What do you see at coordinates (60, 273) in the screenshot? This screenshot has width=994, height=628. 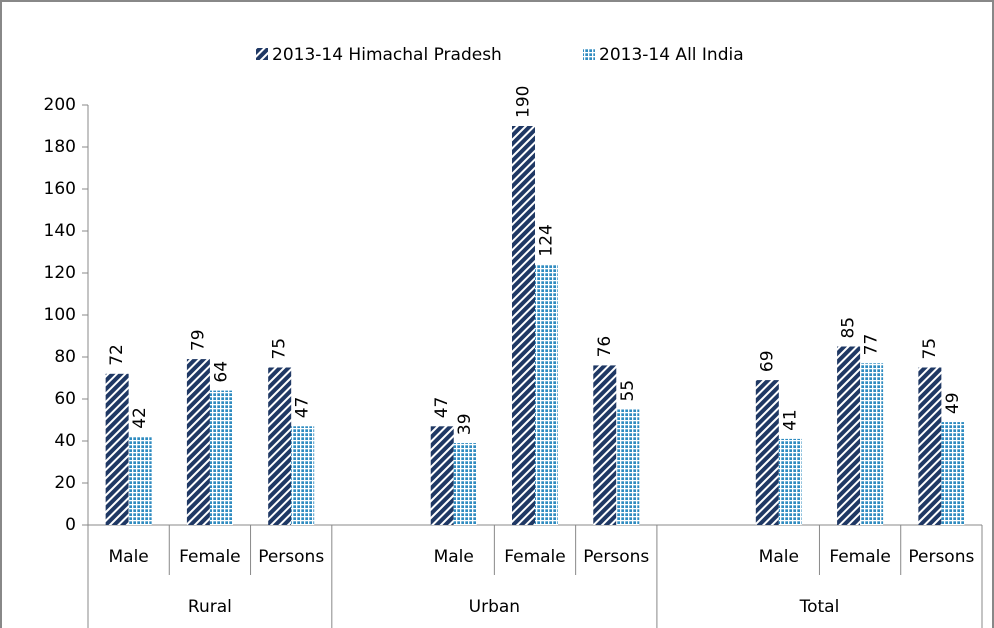 I see `y-tick-label: 120` at bounding box center [60, 273].